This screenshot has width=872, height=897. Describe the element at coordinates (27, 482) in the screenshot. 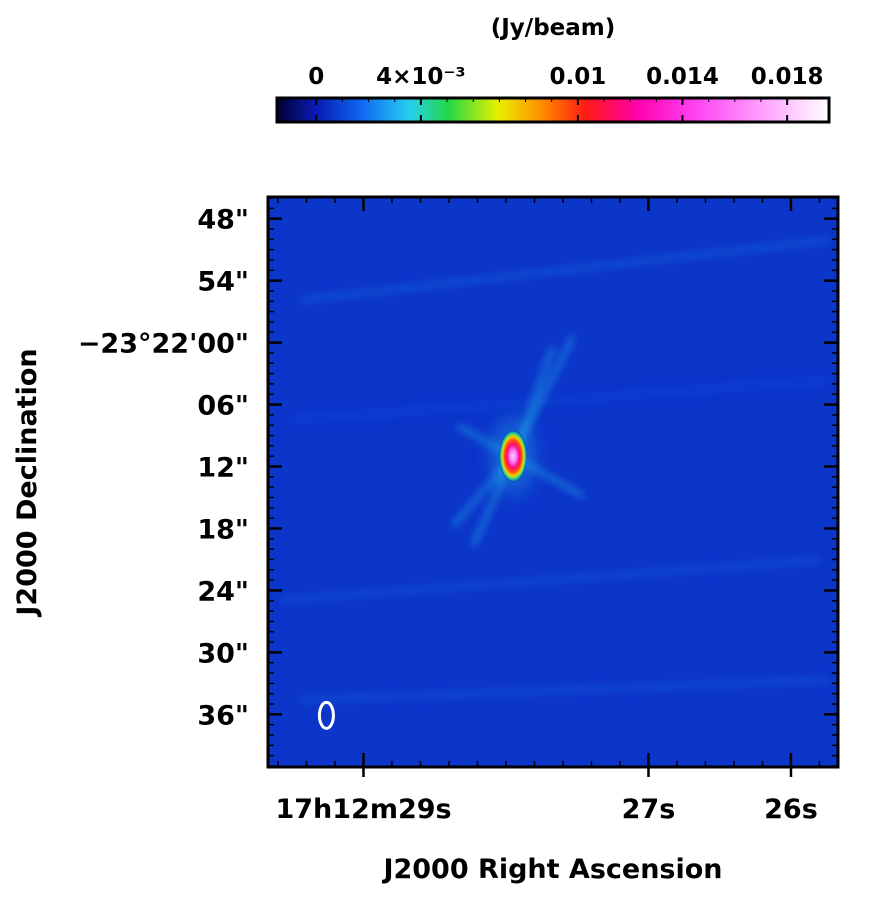

I see `y-axis-label: J2000 Declination` at that location.